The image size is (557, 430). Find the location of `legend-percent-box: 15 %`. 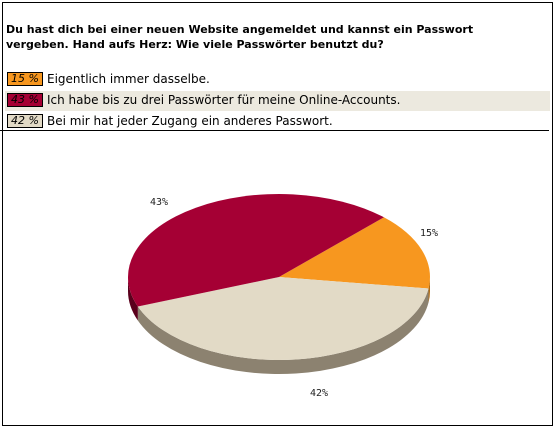

legend-percent-box: 15 % is located at coordinates (25, 79).